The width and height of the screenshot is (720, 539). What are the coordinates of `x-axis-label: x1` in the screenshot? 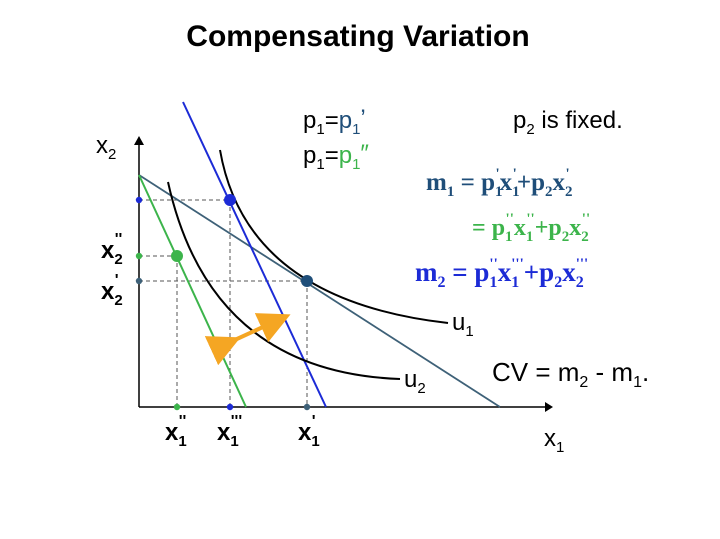 It's located at (554, 440).